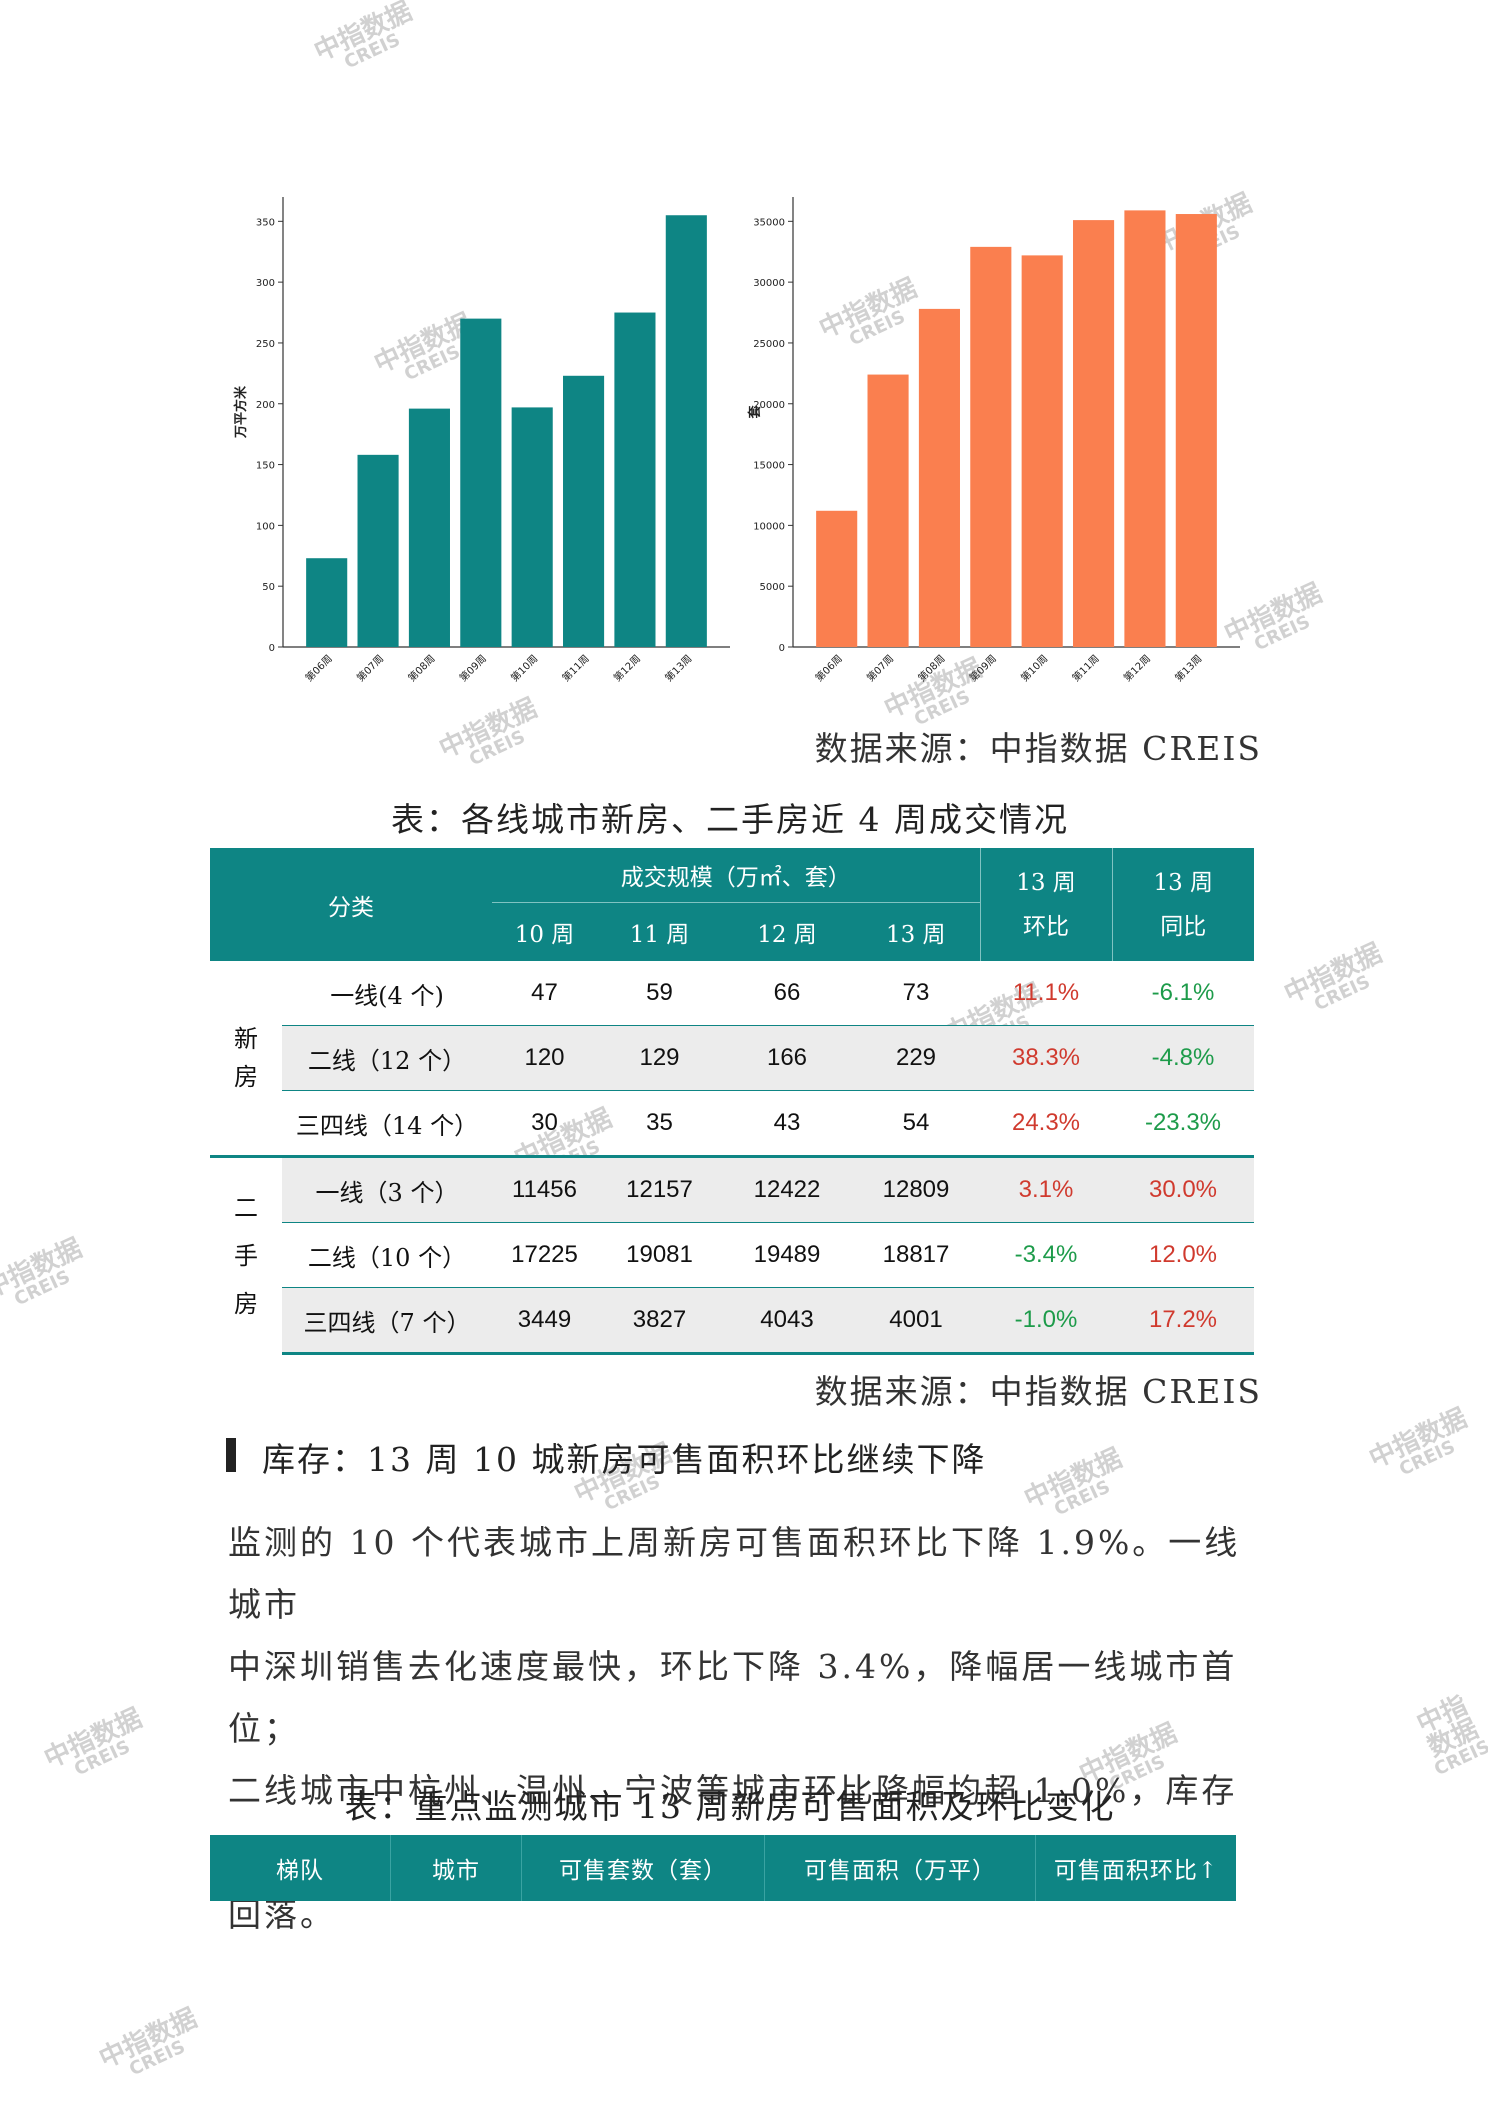 This screenshot has width=1488, height=2104. I want to click on cell-mom: 38.3%, so click(1046, 1058).